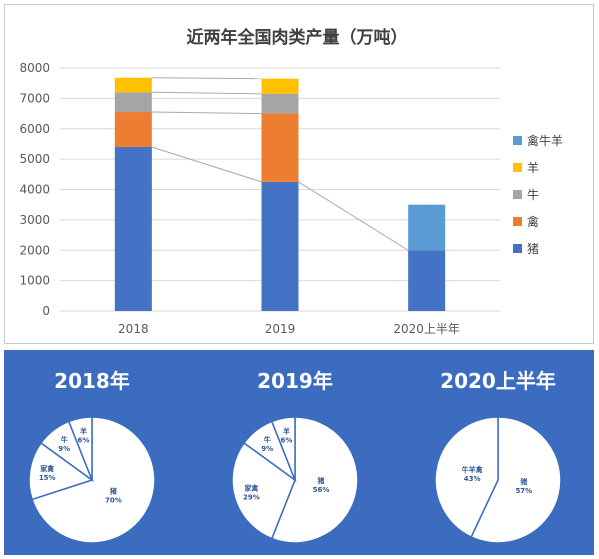 Image resolution: width=599 pixels, height=559 pixels. I want to click on x-tick-label: 2018, so click(133, 329).